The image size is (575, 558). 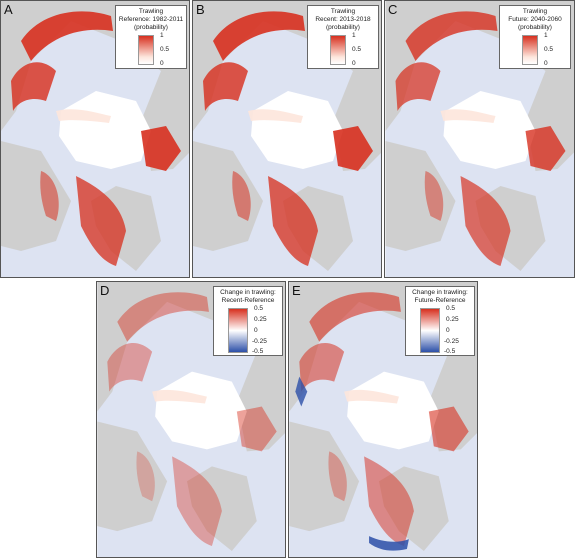 What do you see at coordinates (440, 300) in the screenshot?
I see `legend-subtitle: Future-Reference` at bounding box center [440, 300].